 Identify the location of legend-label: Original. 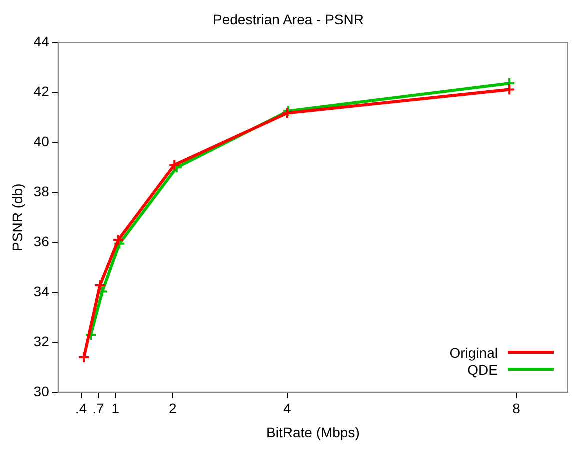
(474, 352).